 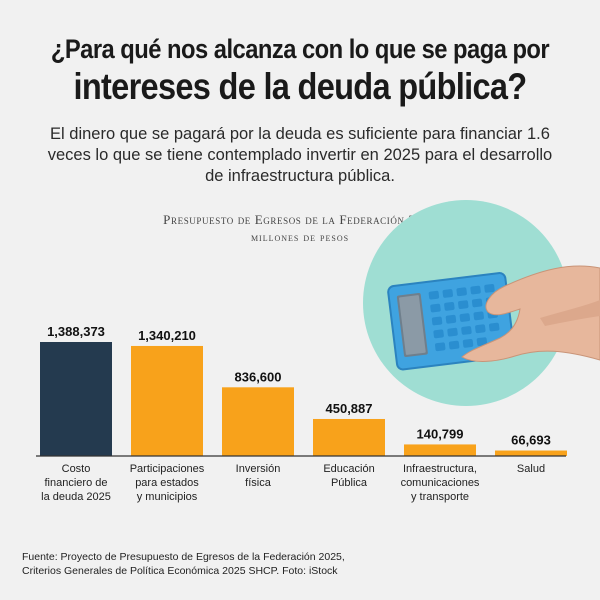 What do you see at coordinates (258, 376) in the screenshot?
I see `data-label-2: 836,600` at bounding box center [258, 376].